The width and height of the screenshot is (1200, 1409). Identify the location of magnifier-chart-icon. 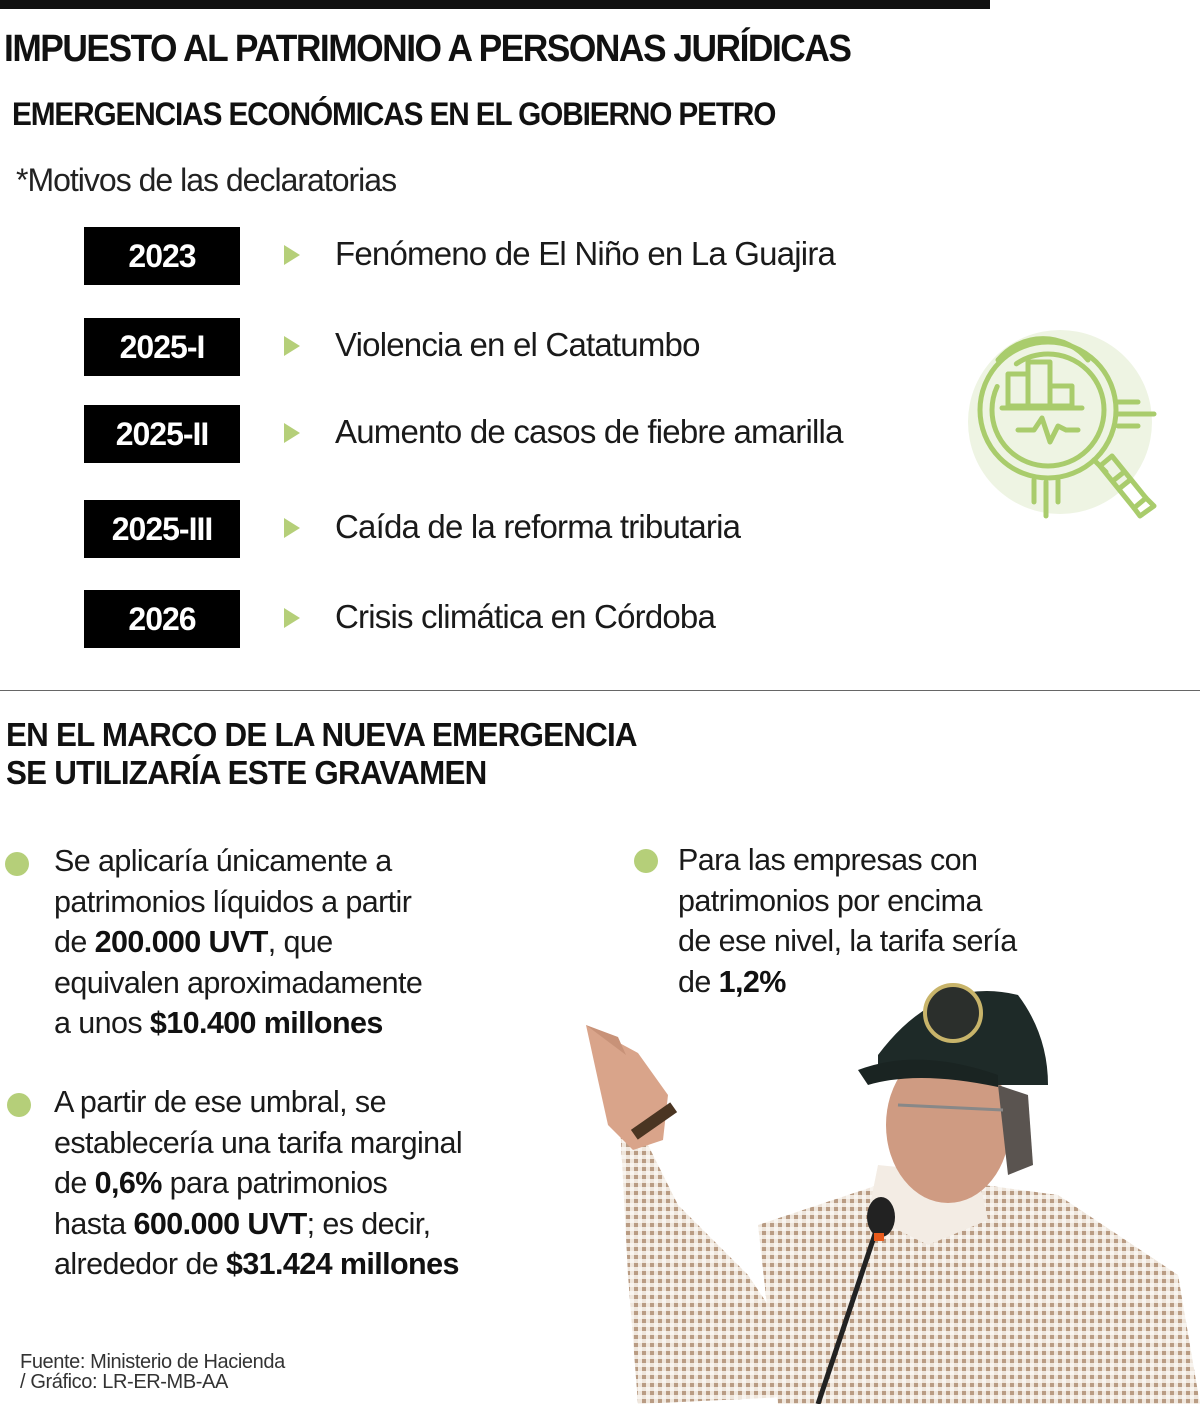
(1063, 430).